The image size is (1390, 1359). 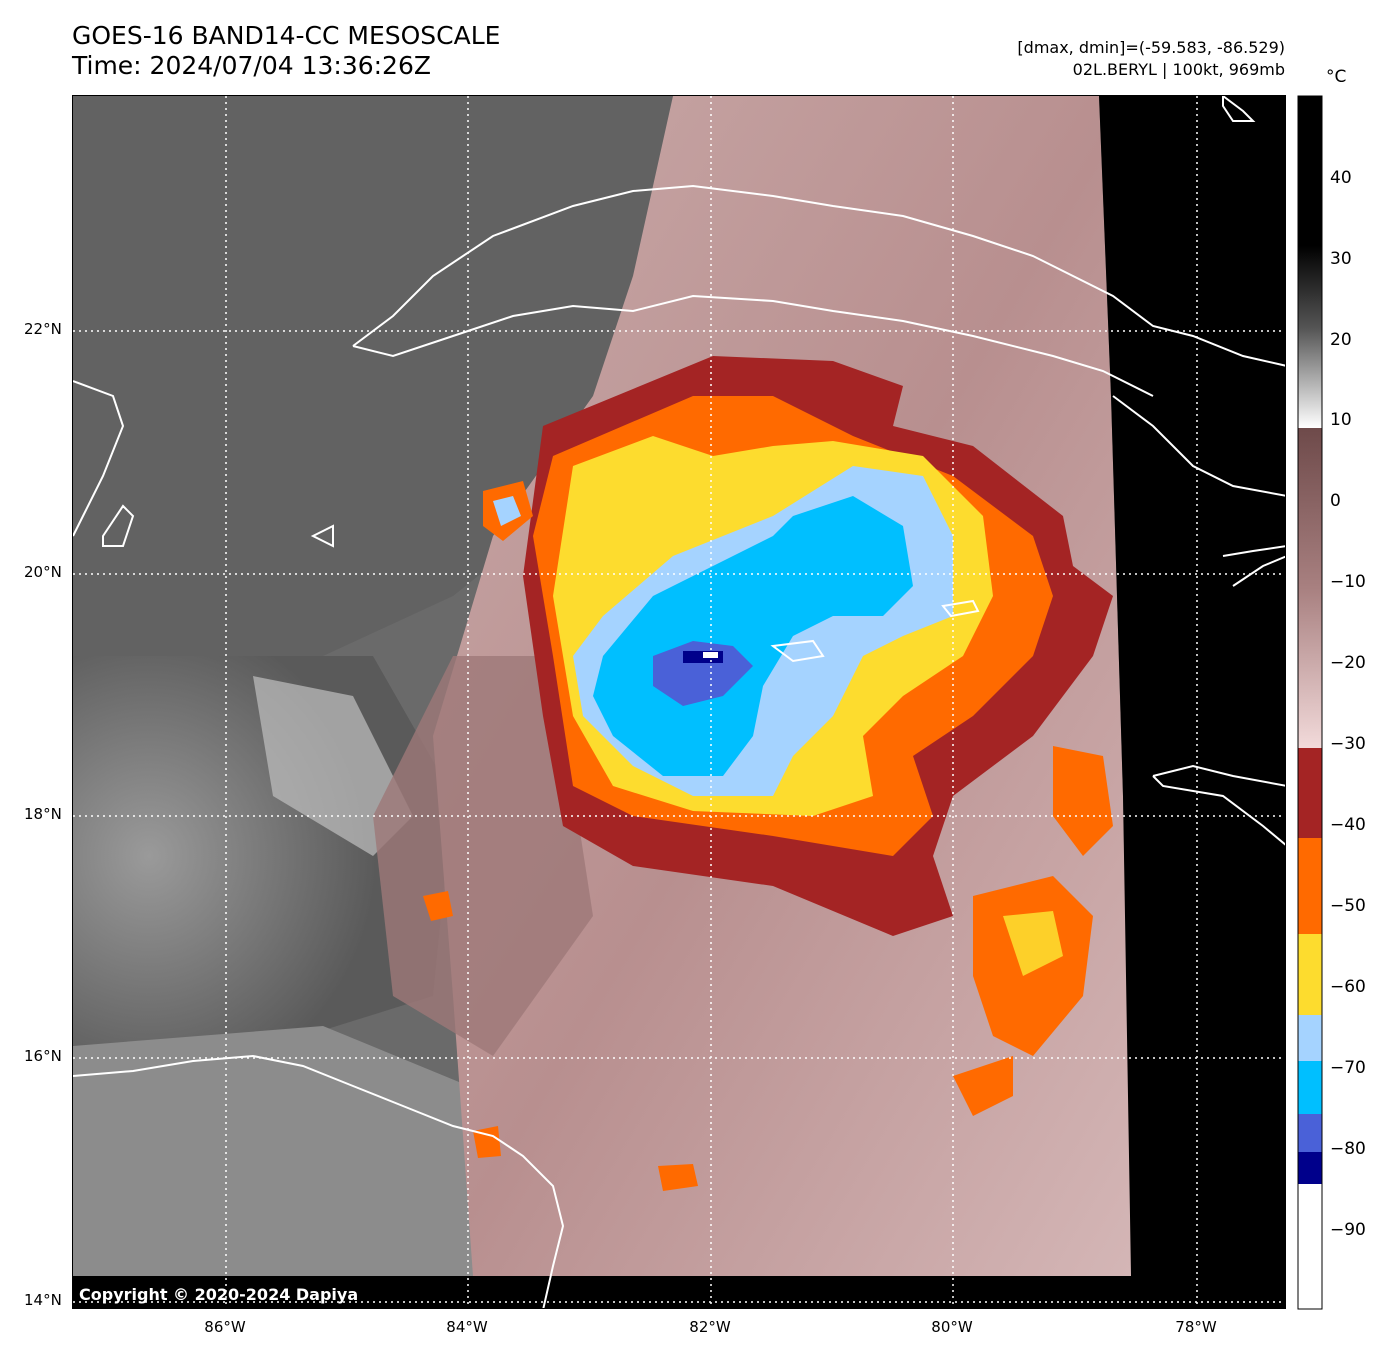 I want to click on title-line-1: GOES-16 BAND14-CC MESOSCALE, so click(x=286, y=35).